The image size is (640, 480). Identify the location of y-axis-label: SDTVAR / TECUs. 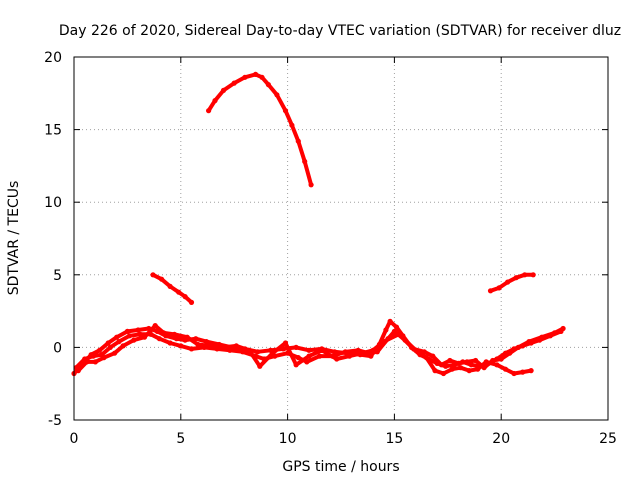
(14, 238).